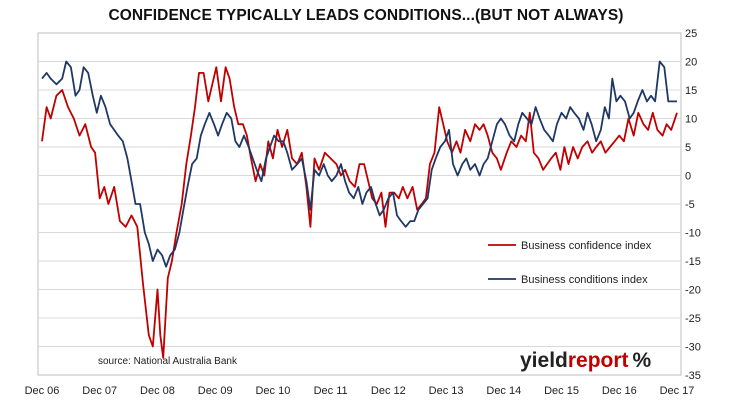 This screenshot has height=401, width=732. What do you see at coordinates (691, 120) in the screenshot?
I see `y-tick-label: 10` at bounding box center [691, 120].